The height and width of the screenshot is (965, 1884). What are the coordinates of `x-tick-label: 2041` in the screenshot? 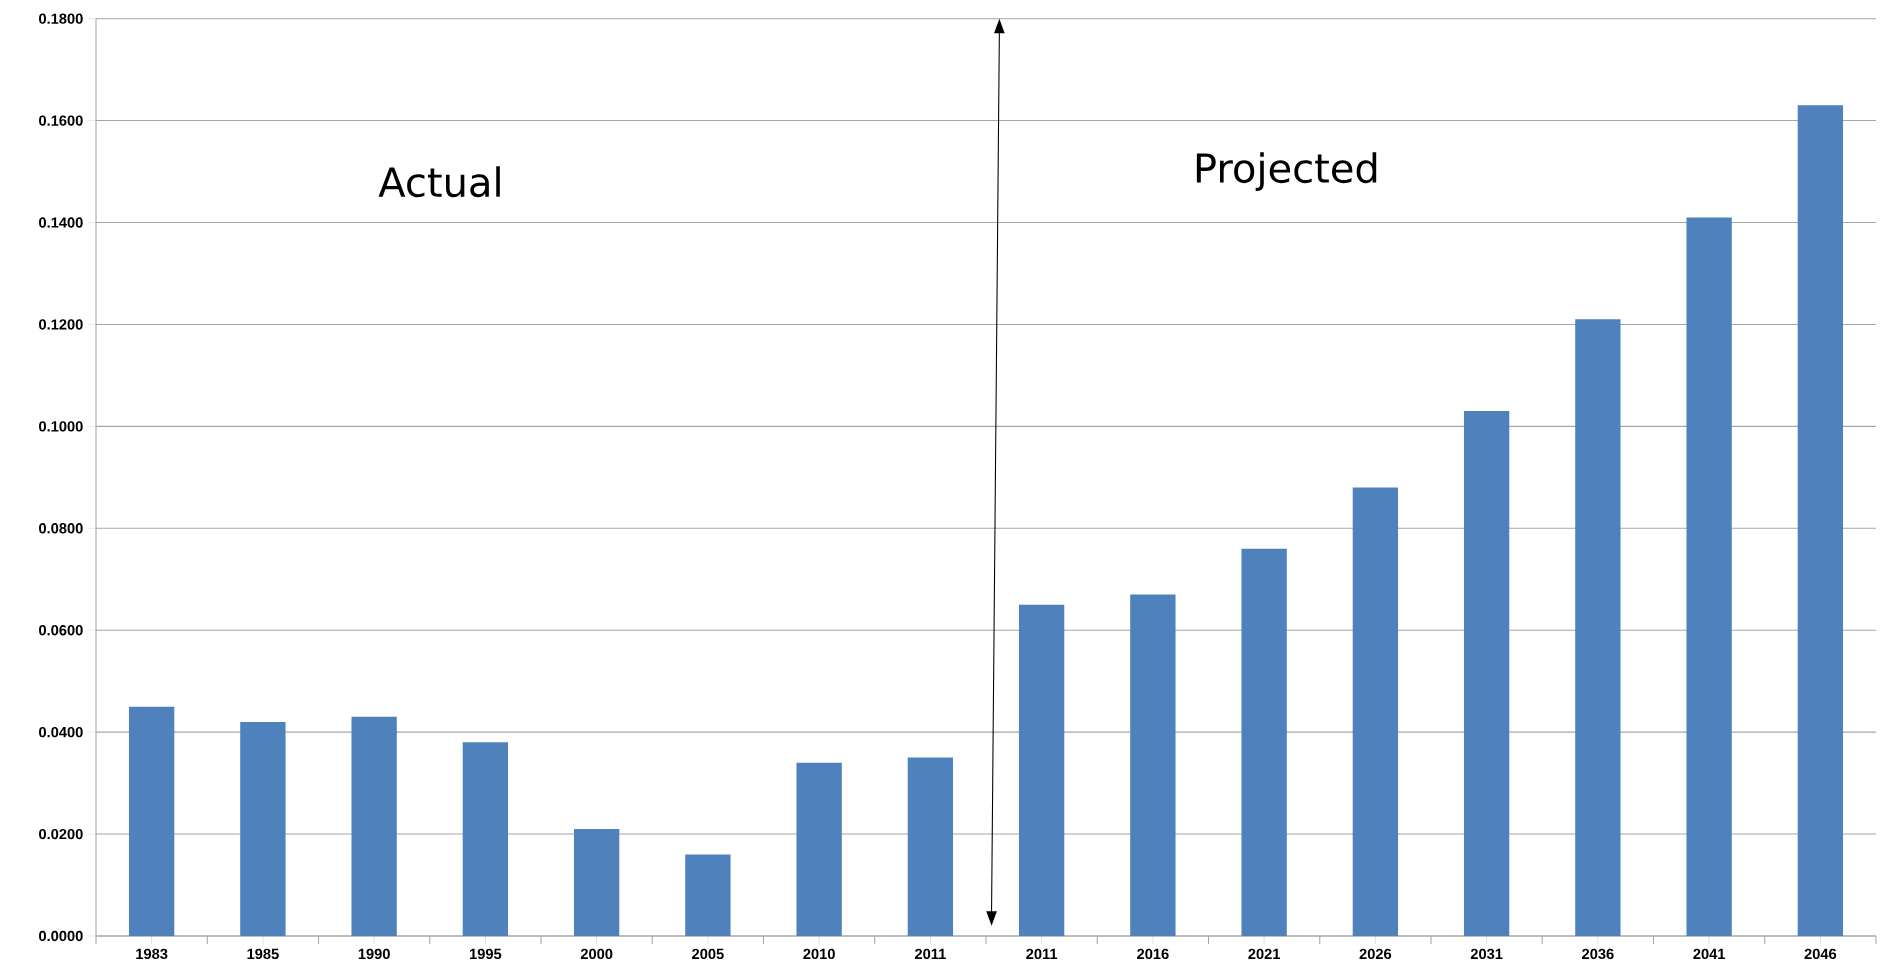 It's located at (1709, 953).